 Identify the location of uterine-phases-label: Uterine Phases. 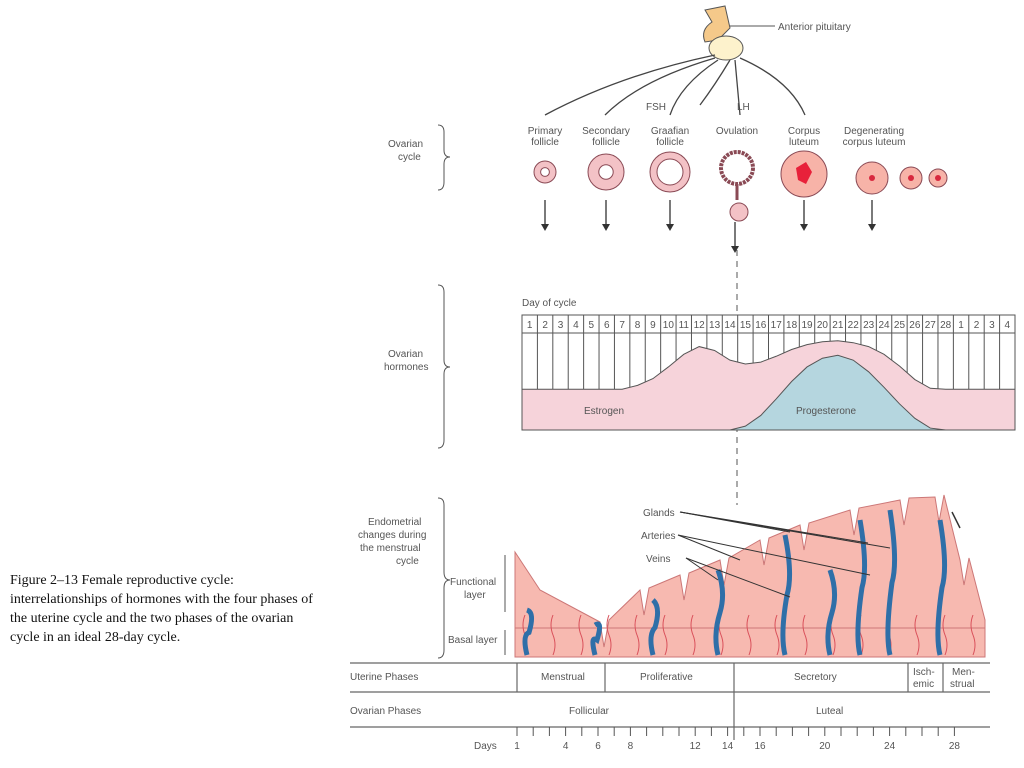
(384, 677).